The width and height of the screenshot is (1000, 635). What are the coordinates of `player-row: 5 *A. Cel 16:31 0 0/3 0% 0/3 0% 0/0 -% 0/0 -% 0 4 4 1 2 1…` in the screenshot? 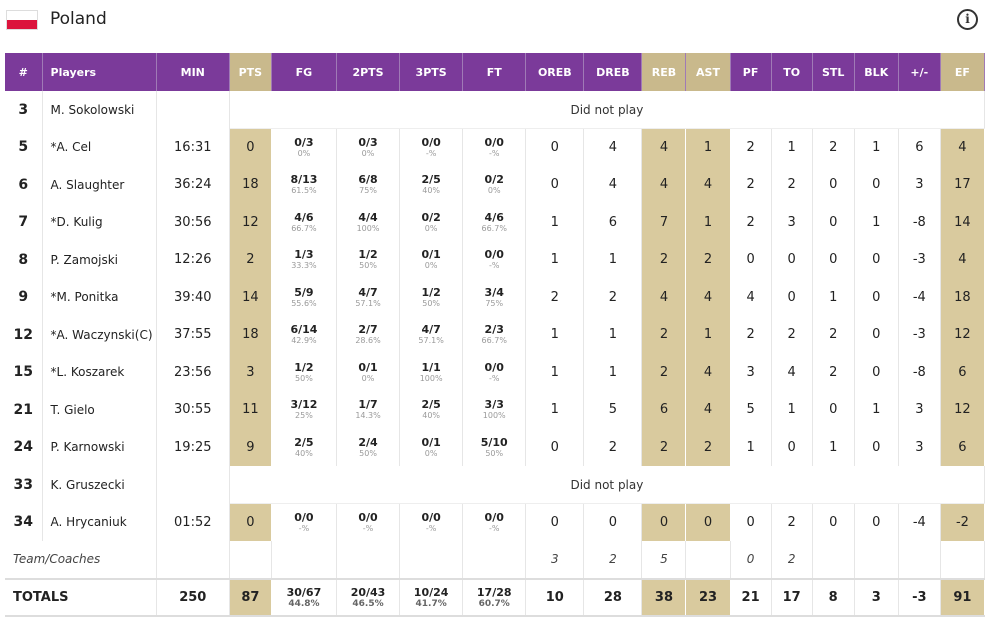 It's located at (495, 147).